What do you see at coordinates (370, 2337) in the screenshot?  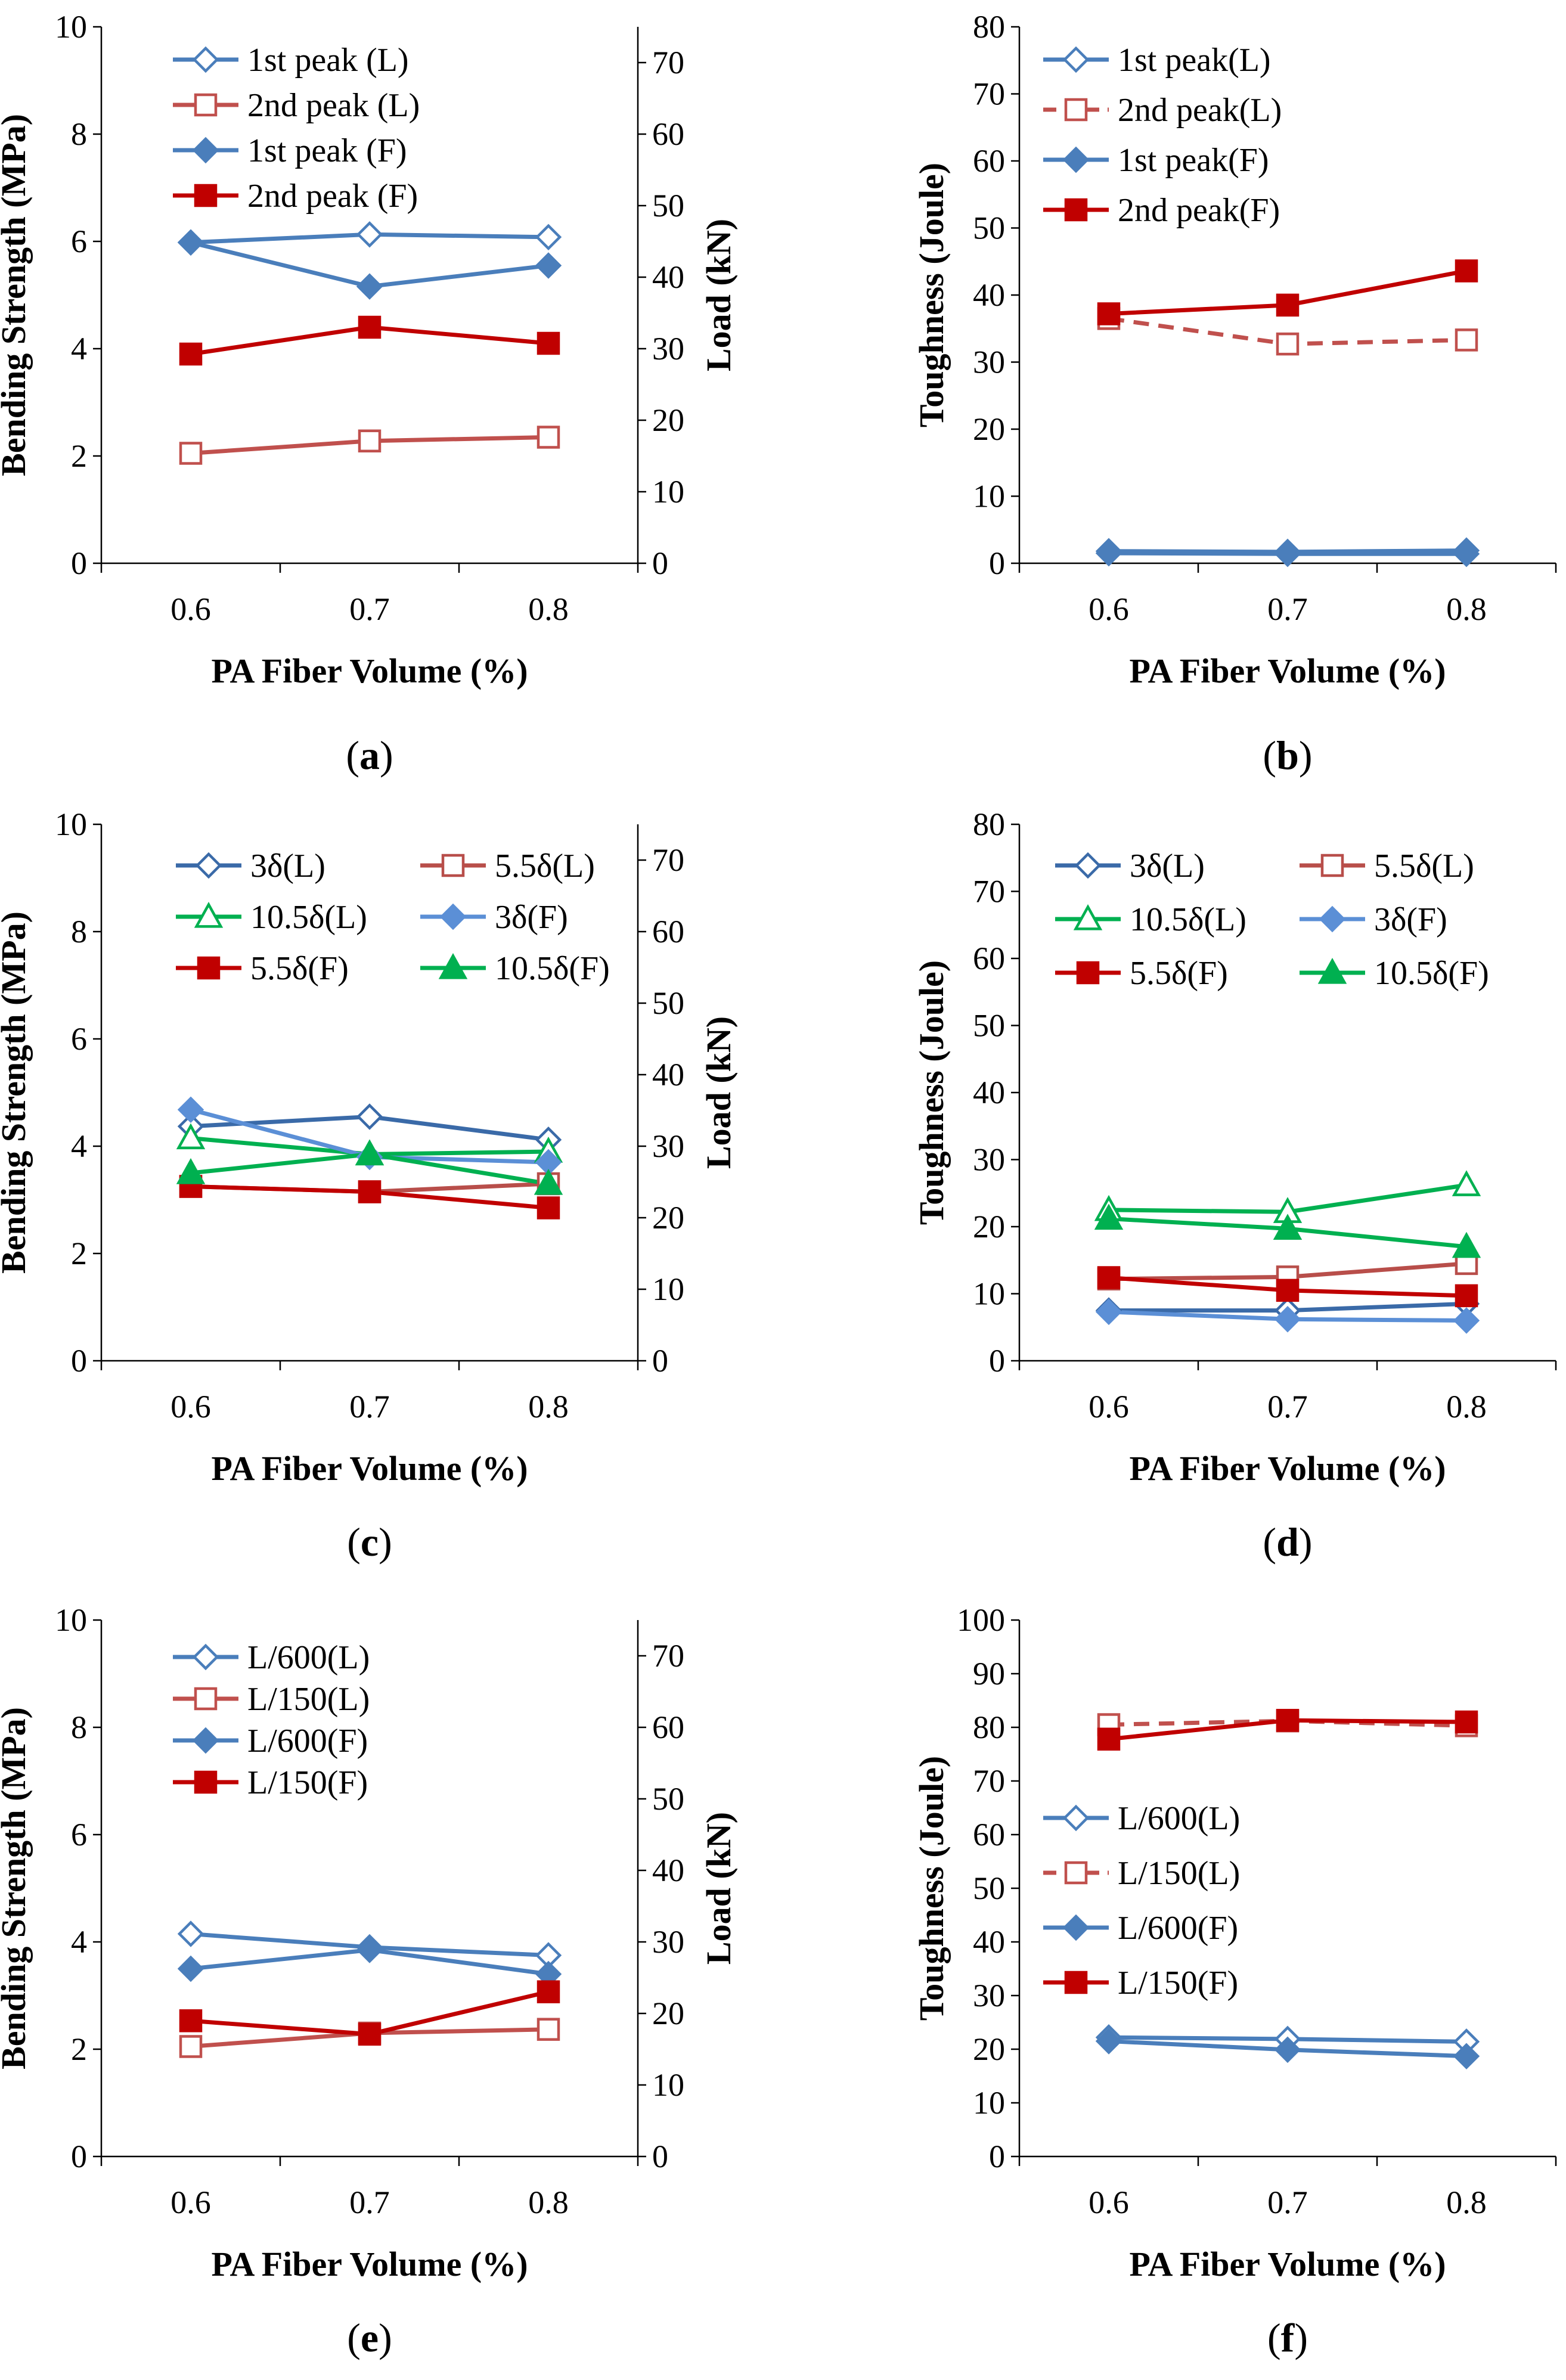 I see `panel-caption: (e)` at bounding box center [370, 2337].